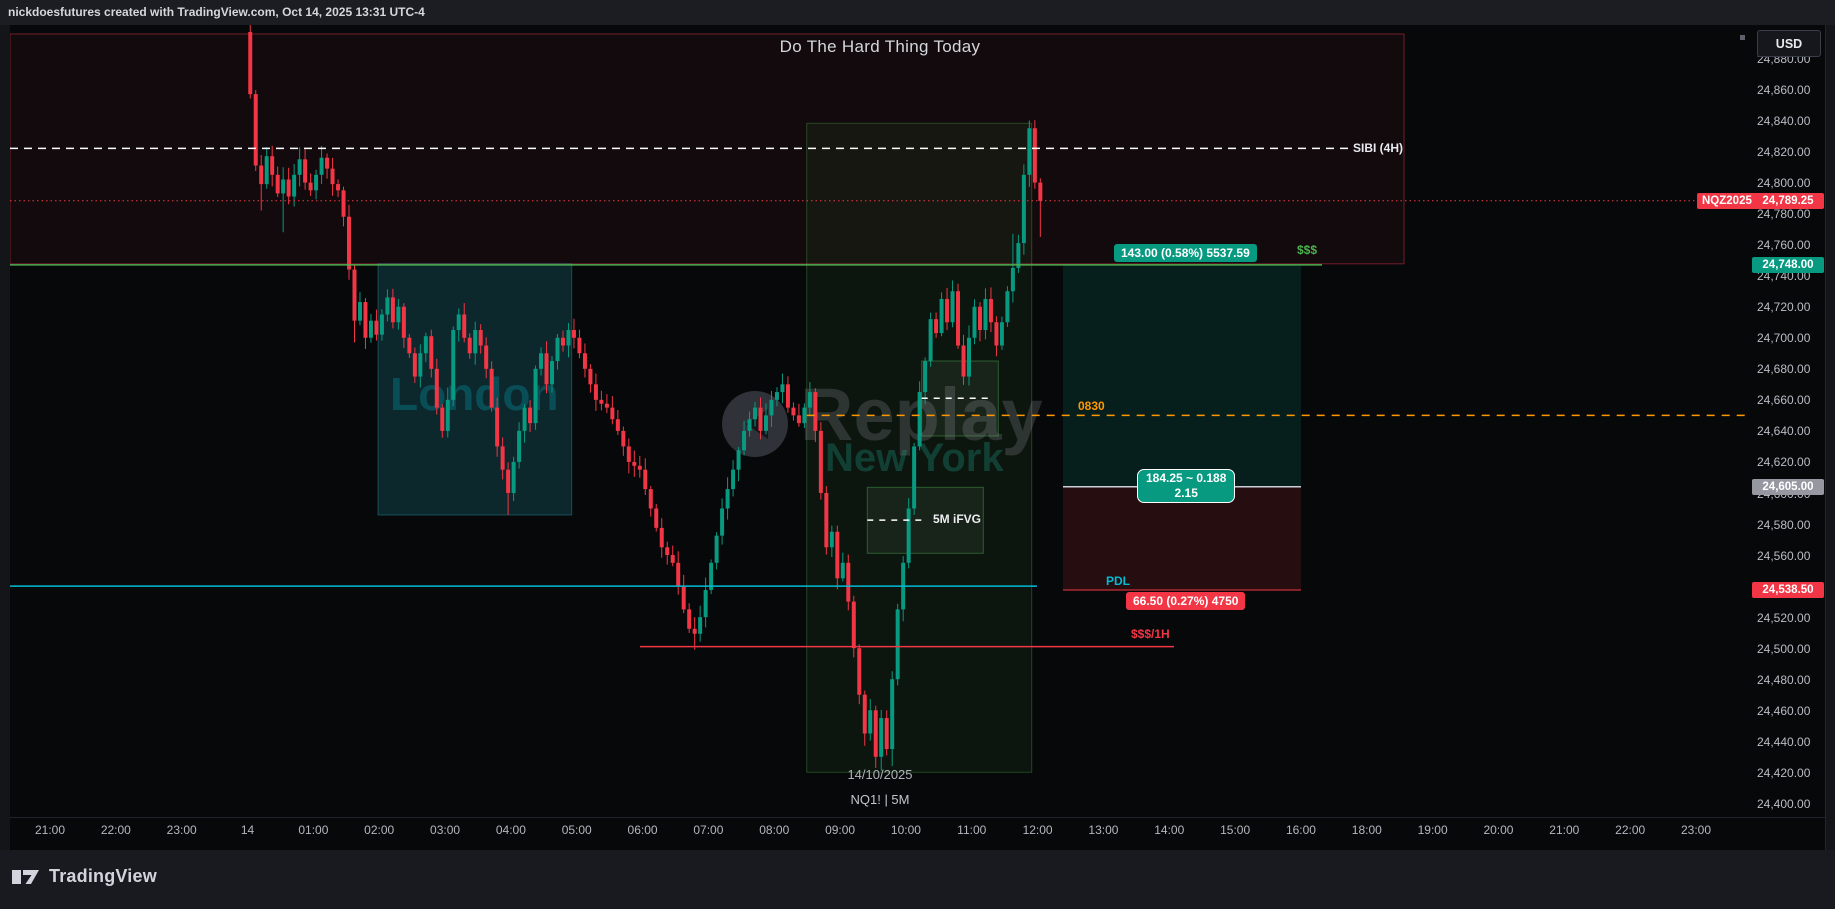 The height and width of the screenshot is (909, 1835). I want to click on price-tick-label: 24,720.00, so click(1784, 307).